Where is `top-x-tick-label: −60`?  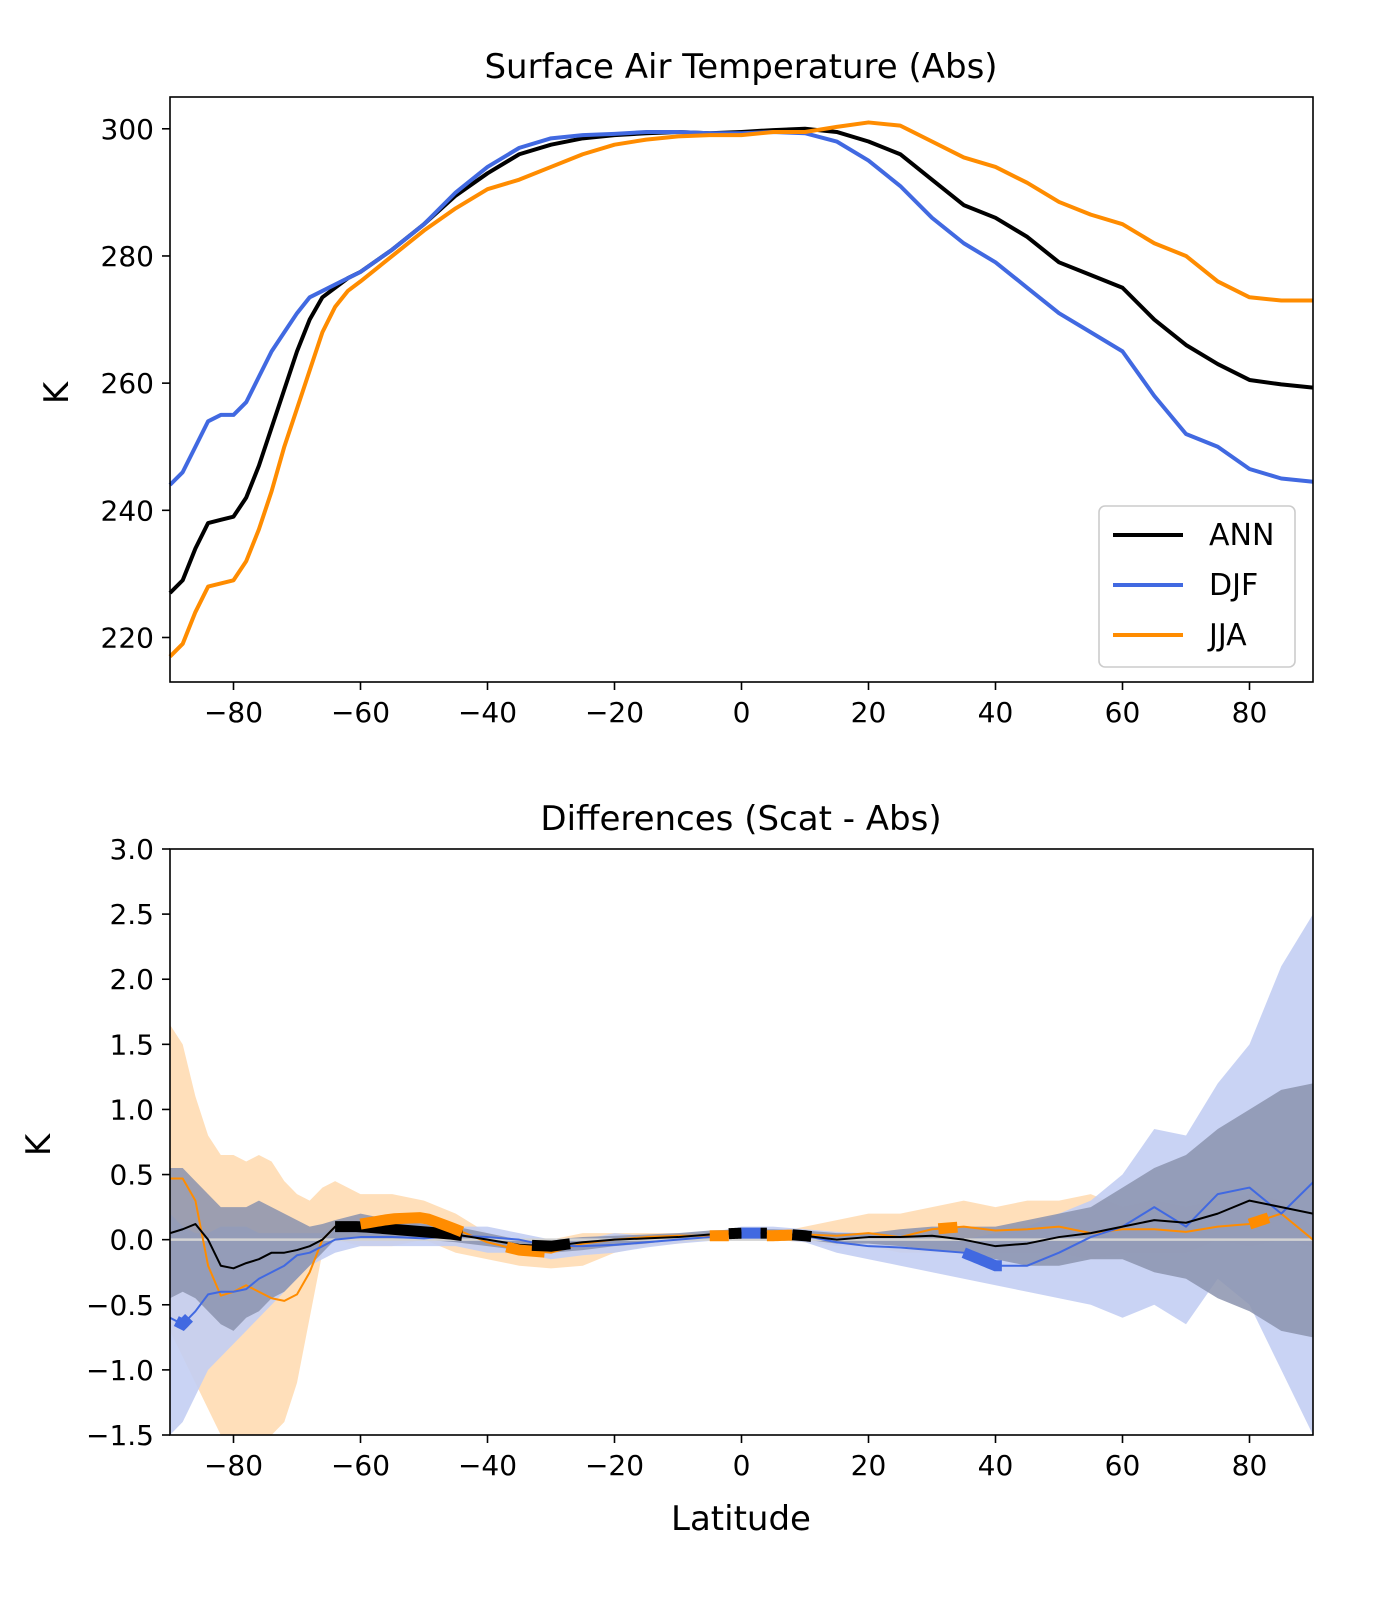 top-x-tick-label: −60 is located at coordinates (360, 712).